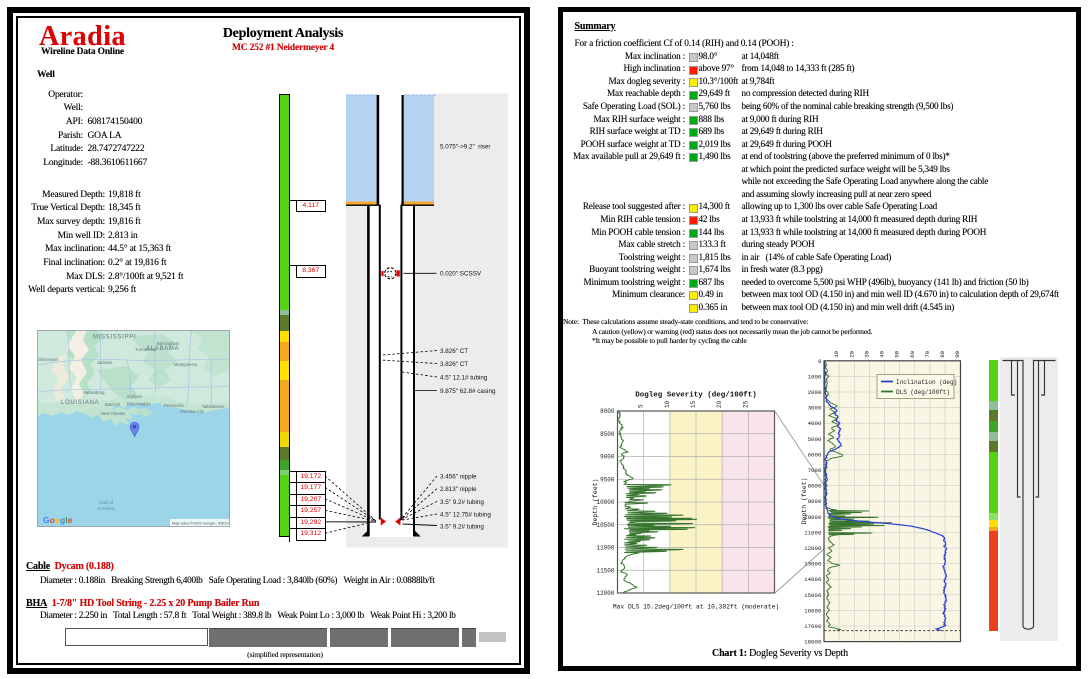  What do you see at coordinates (106, 503) in the screenshot?
I see `svg-text: Gulf of` at bounding box center [106, 503].